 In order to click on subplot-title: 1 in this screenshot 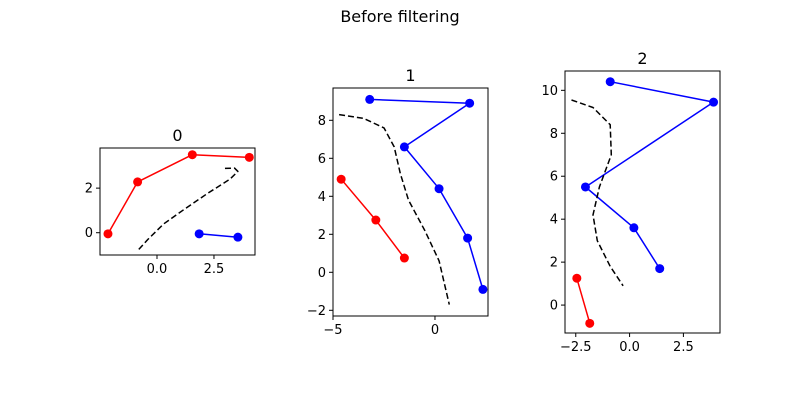, I will do `click(410, 75)`.